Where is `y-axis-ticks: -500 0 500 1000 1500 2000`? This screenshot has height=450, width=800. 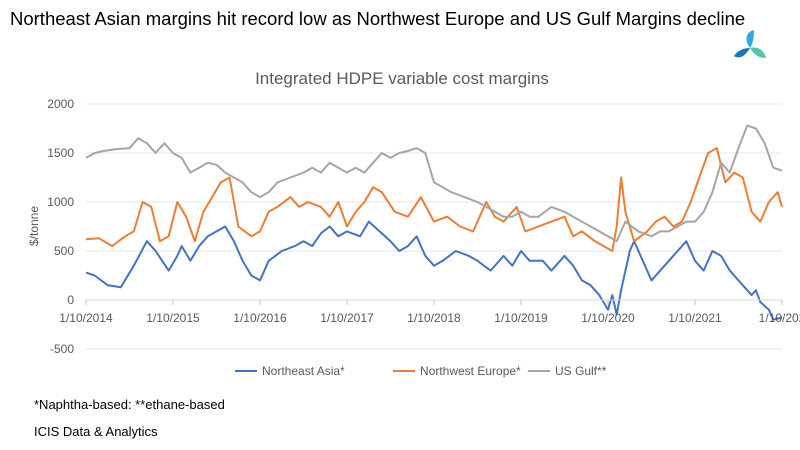 y-axis-ticks: -500 0 500 1000 1500 2000 is located at coordinates (60, 226).